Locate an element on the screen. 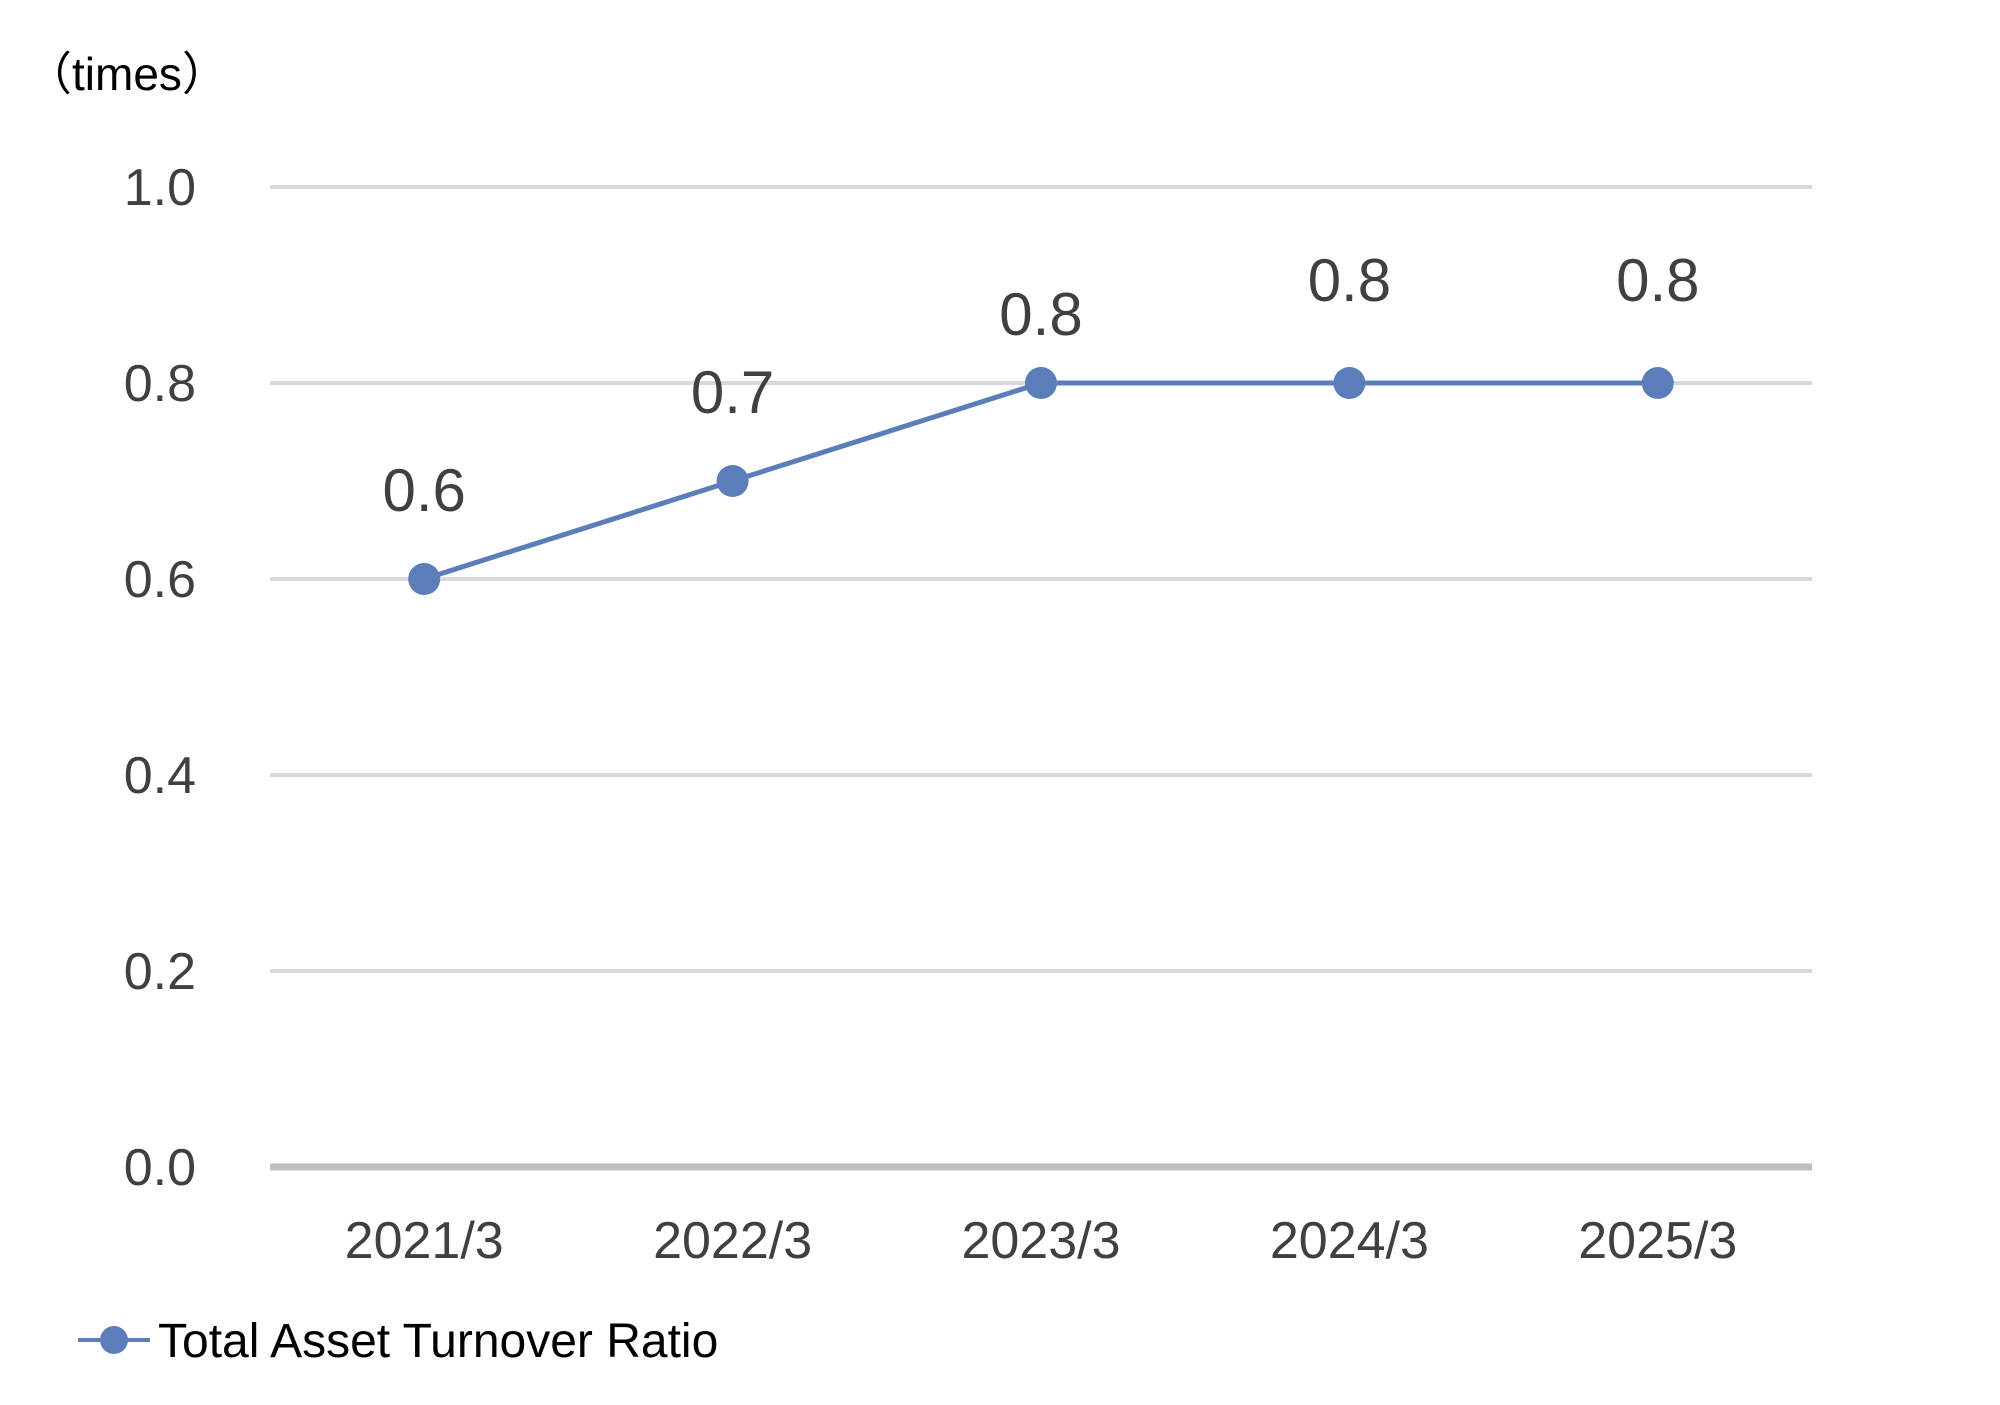  x-tick-label: 2022/3 is located at coordinates (732, 1241).